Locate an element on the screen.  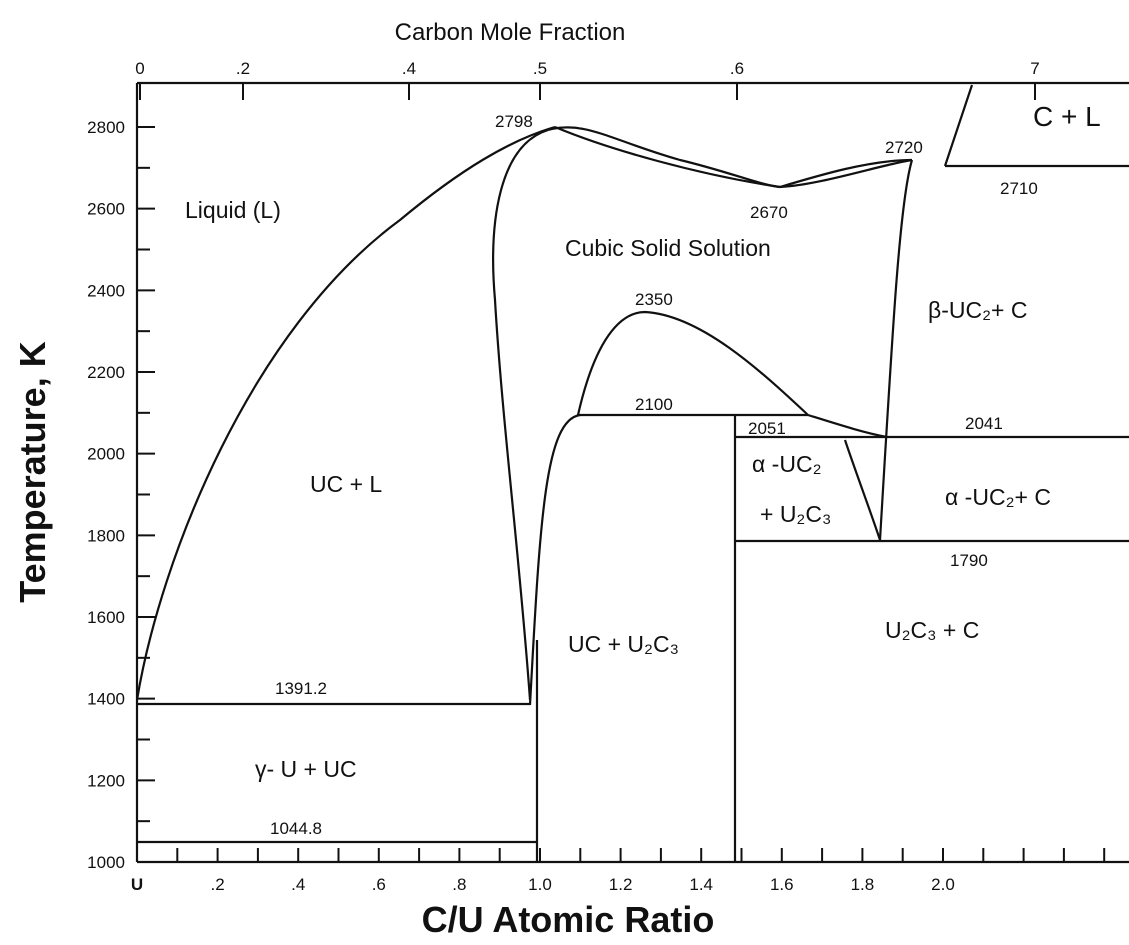
annotation: 2350 is located at coordinates (654, 299).